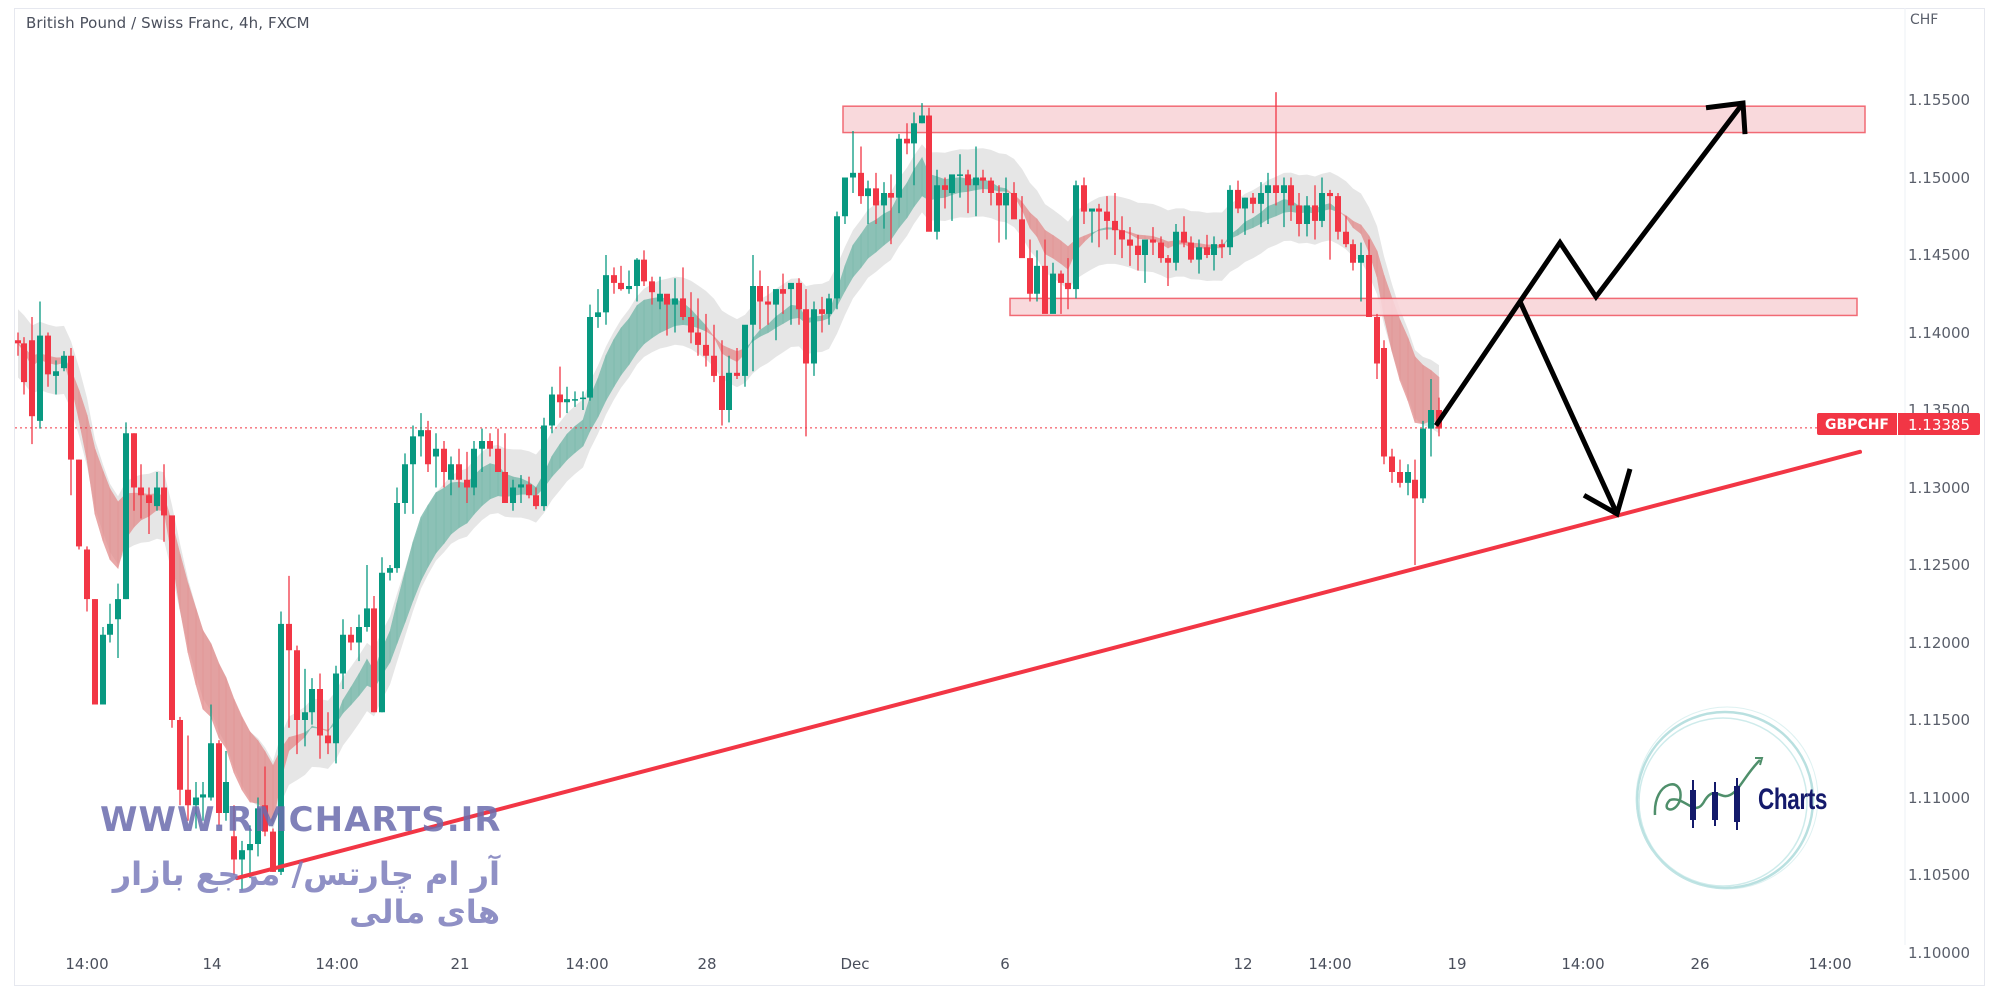  I want to click on bullish-path-arrow, so click(1589, 264).